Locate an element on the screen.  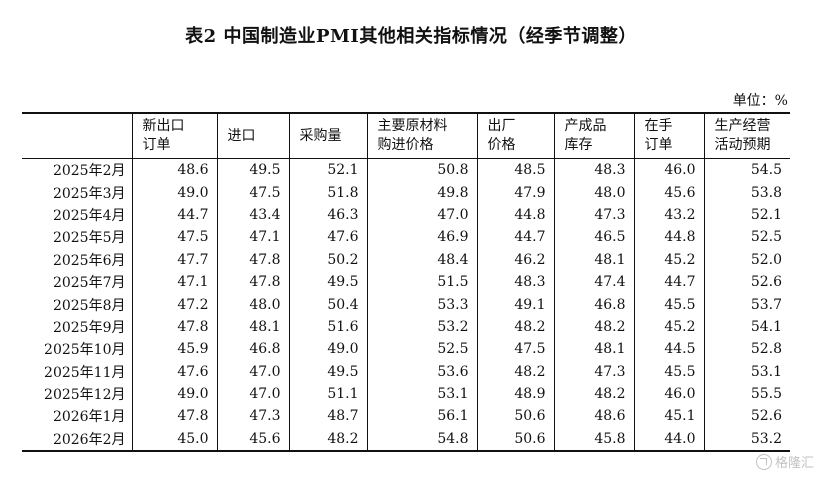
value-cell: 47.4 is located at coordinates (593, 282).